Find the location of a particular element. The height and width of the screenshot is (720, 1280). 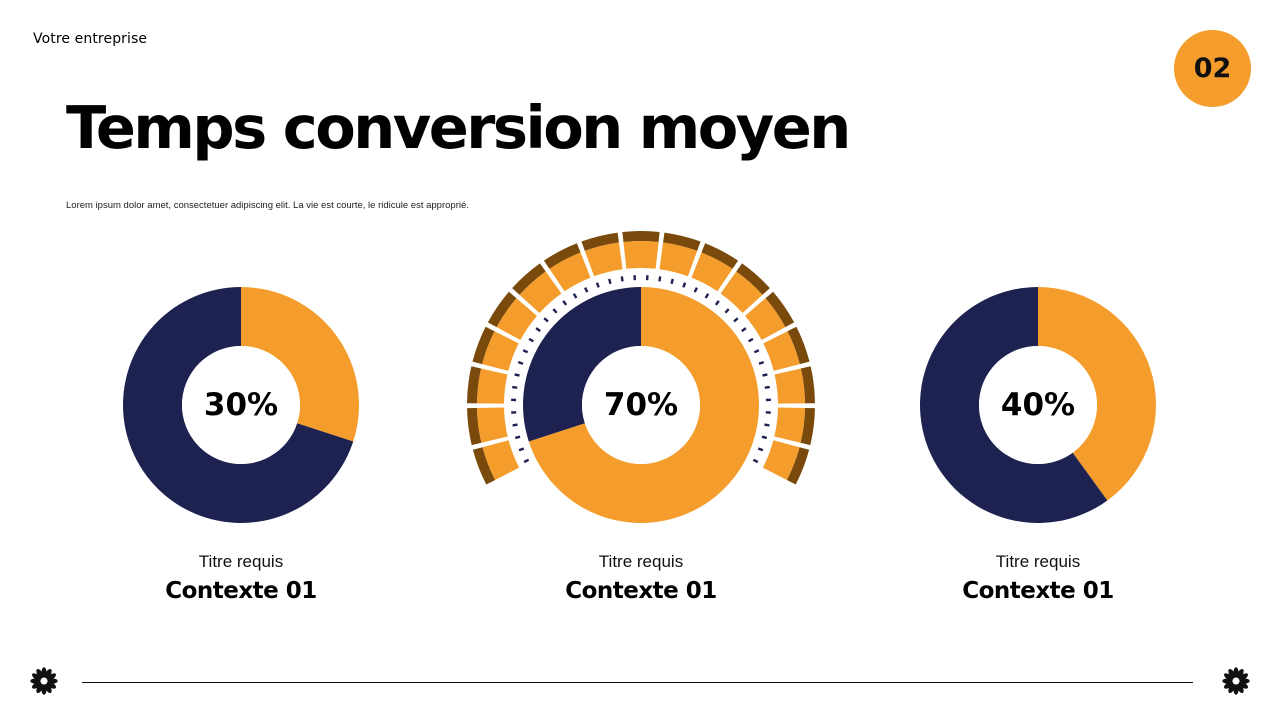

chart-2-title: Titre requis is located at coordinates (641, 561).